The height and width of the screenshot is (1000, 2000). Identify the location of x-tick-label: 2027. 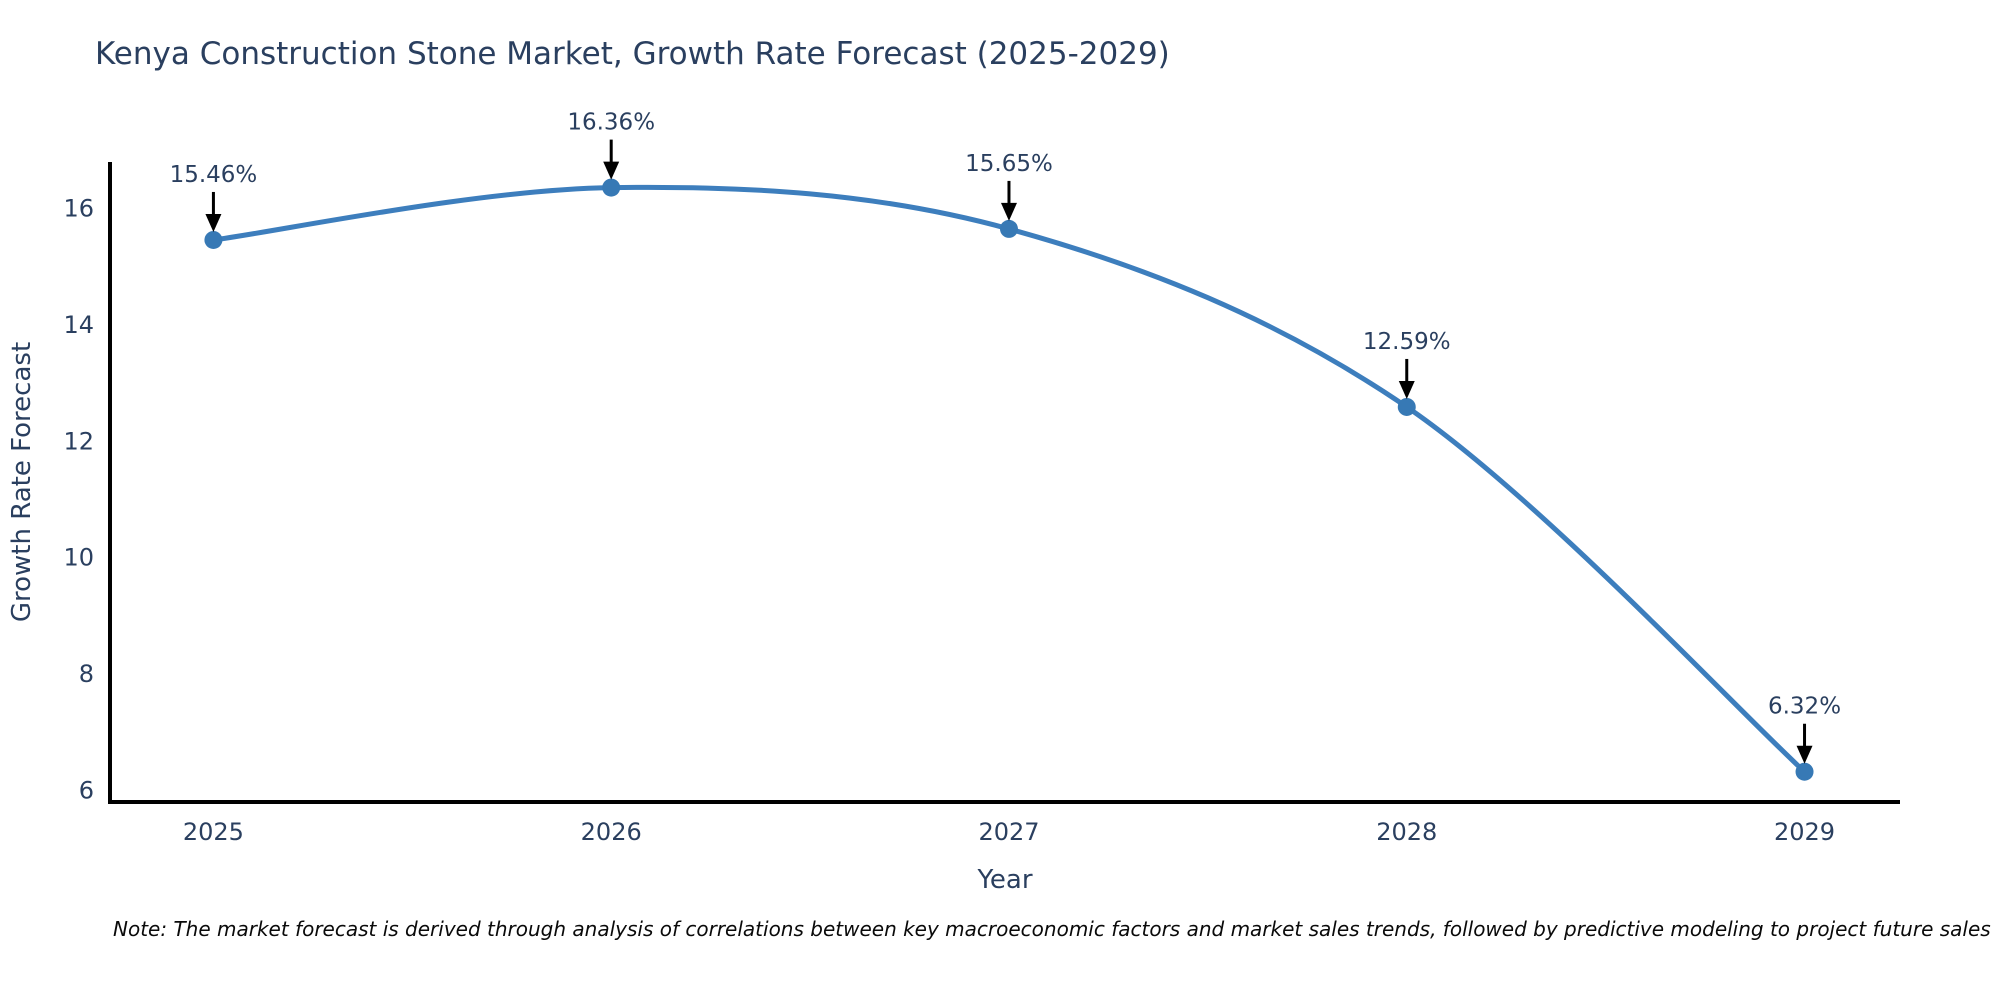
(1008, 832).